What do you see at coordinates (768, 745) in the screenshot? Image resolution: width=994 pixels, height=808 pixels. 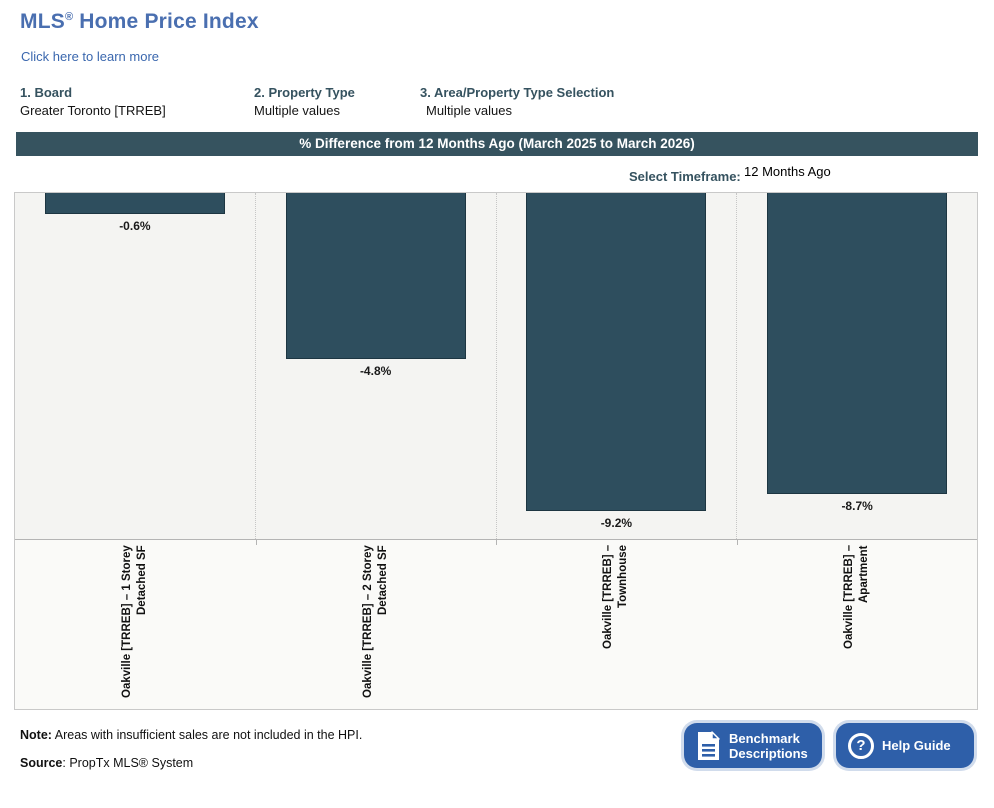 I see `benchmark-descriptions-label: Benchmark Descriptions` at bounding box center [768, 745].